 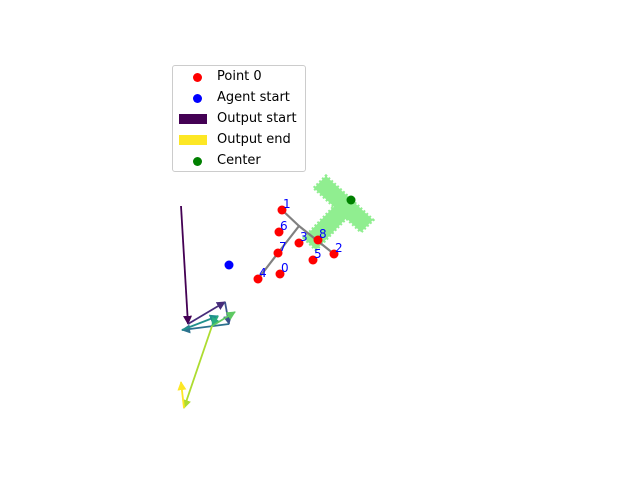 I want to click on keypoints, so click(x=296, y=244).